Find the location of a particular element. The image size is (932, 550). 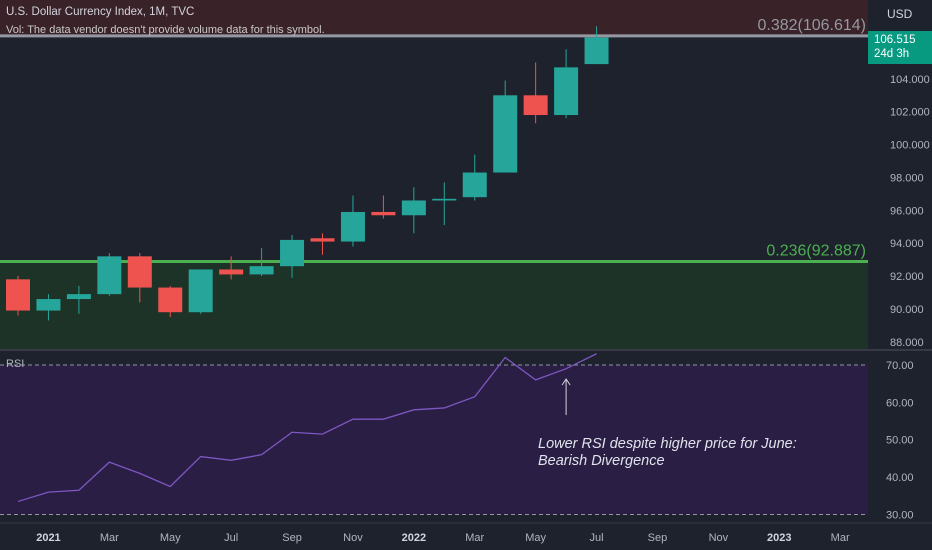

price-tick-label: 94.000 is located at coordinates (907, 244).